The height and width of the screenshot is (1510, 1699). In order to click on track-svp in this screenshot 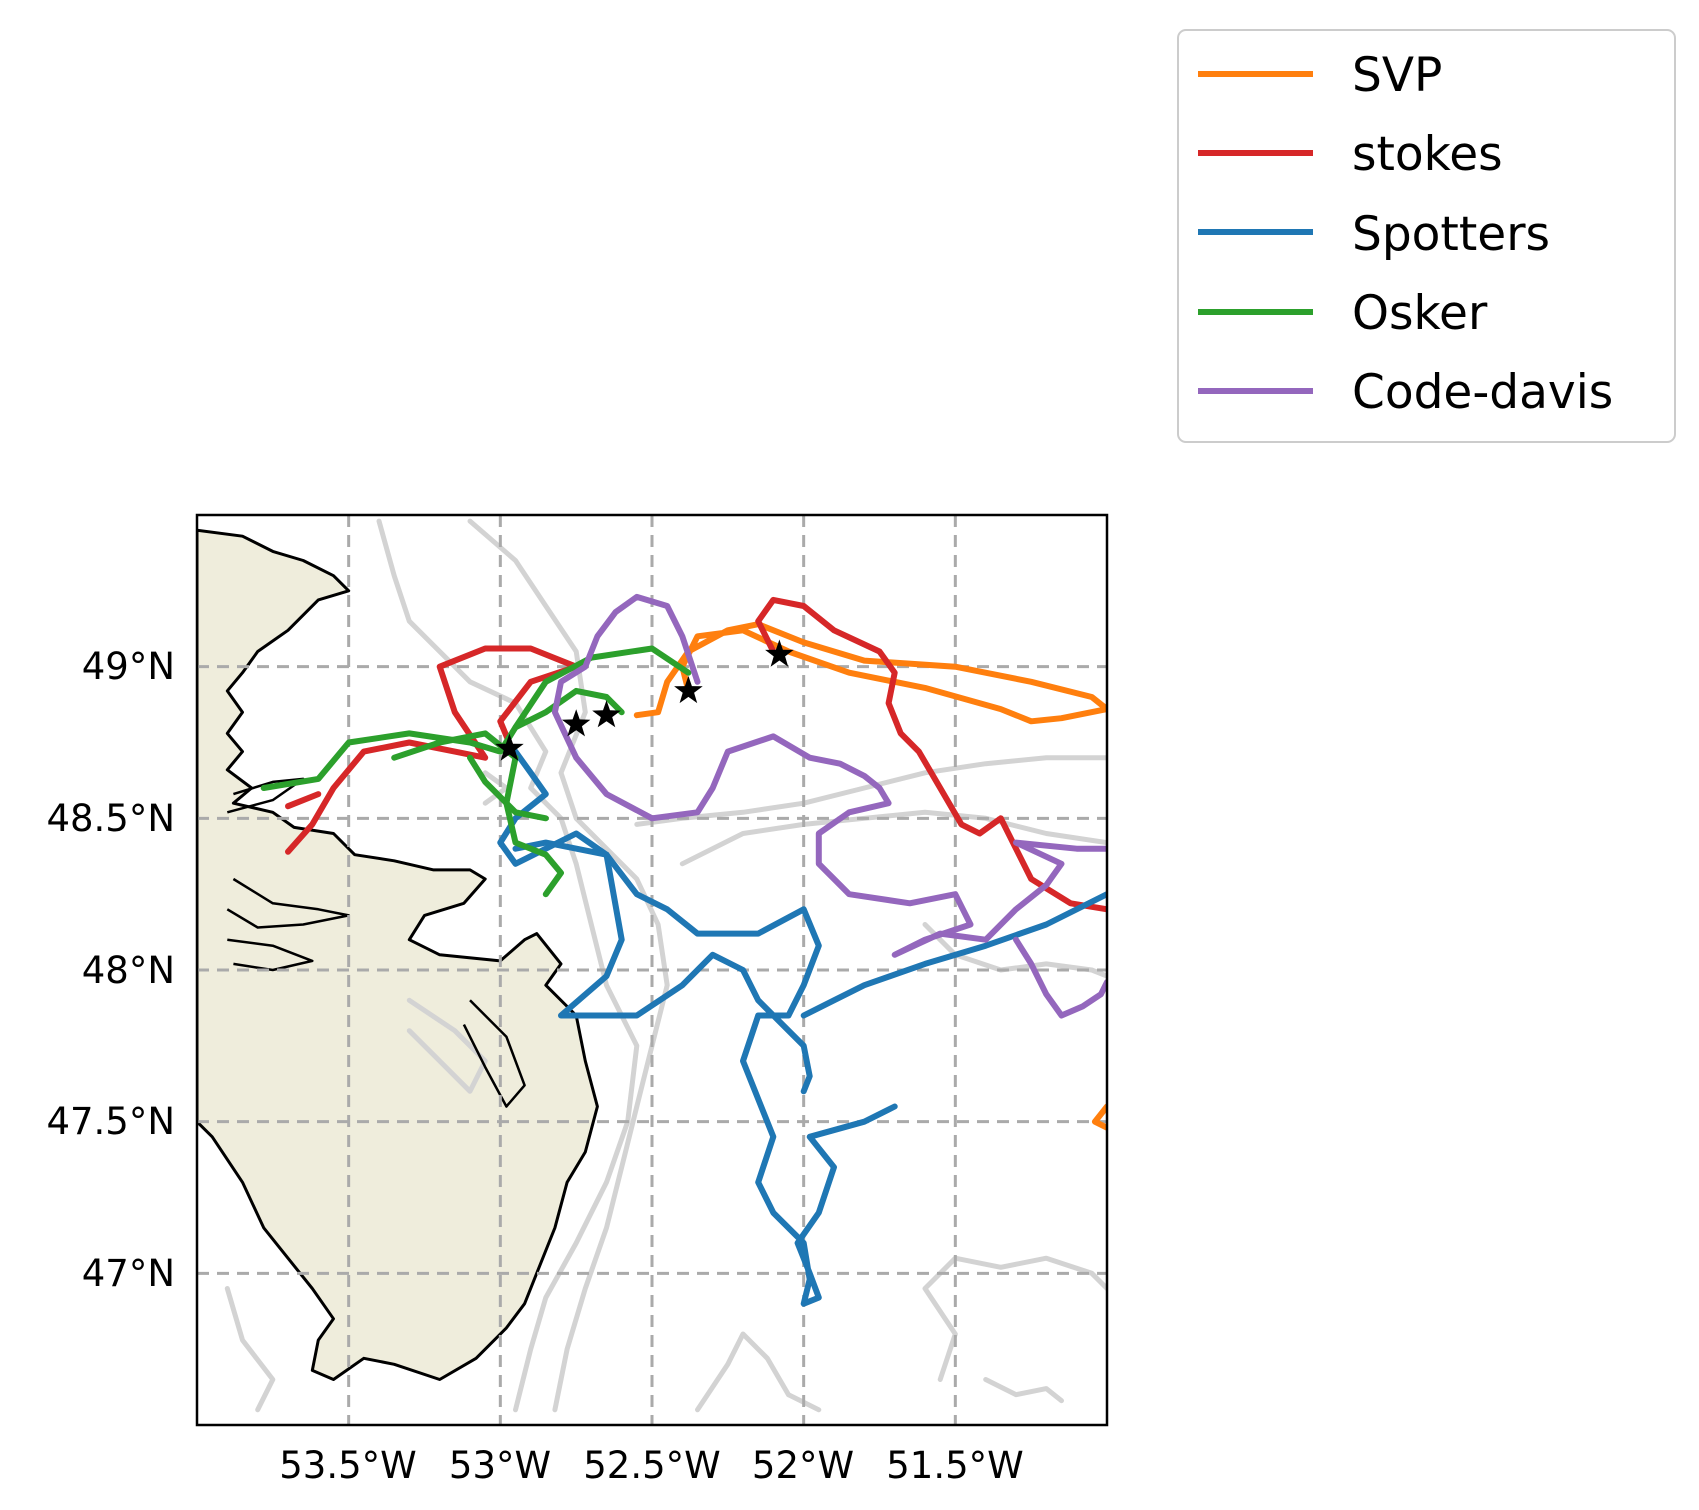, I will do `click(1099, 1117)`.